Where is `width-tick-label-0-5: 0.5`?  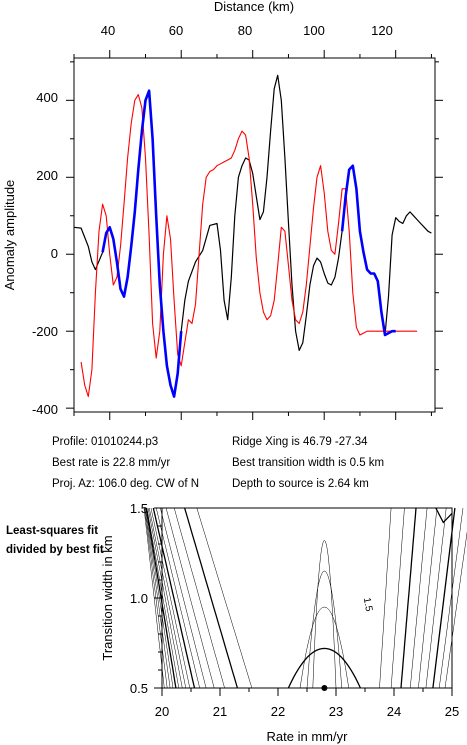 width-tick-label-0-5: 0.5 is located at coordinates (139, 688).